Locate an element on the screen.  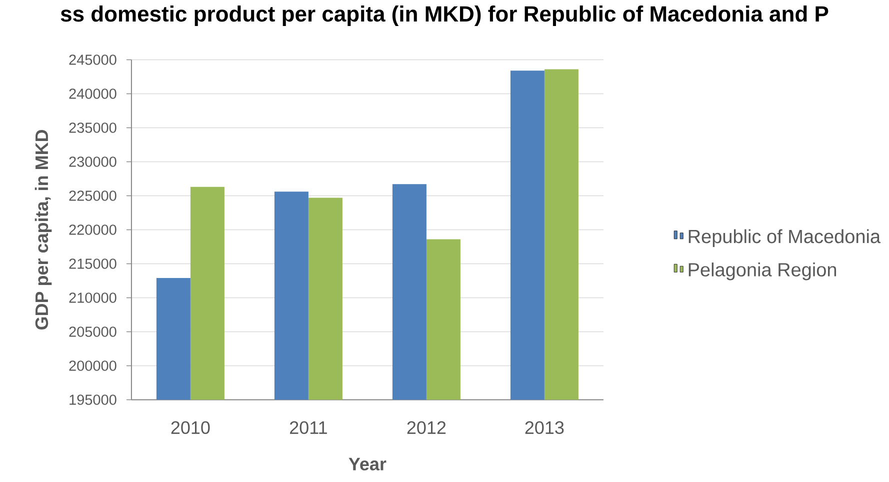
legend-label: Pelagonia Region is located at coordinates (762, 271).